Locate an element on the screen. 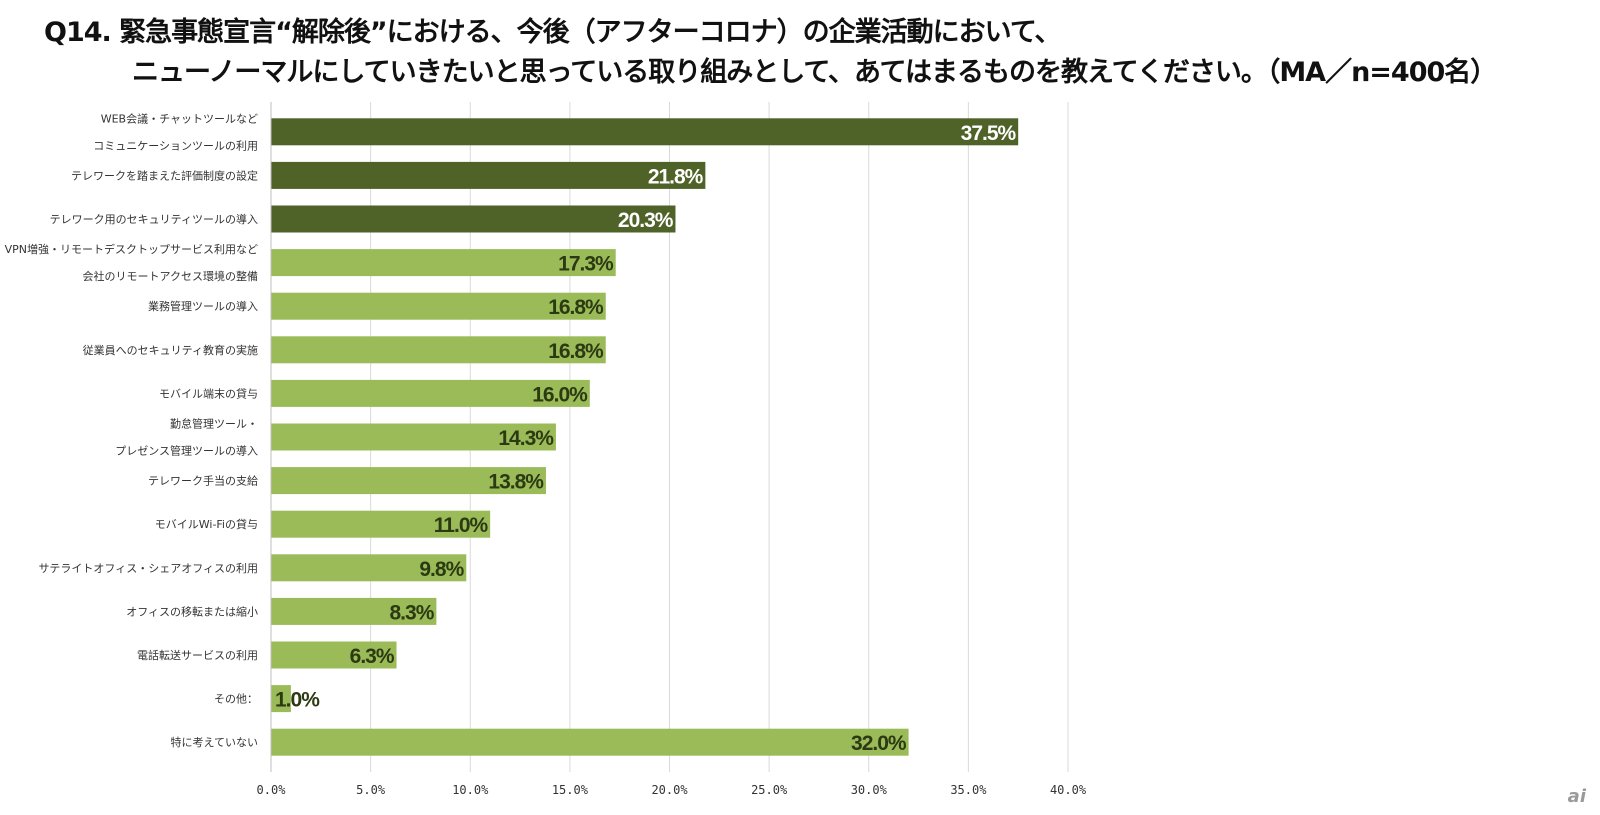 The width and height of the screenshot is (1600, 815). category-label: テレワーク用のセキュリティツールの導入 is located at coordinates (154, 219).